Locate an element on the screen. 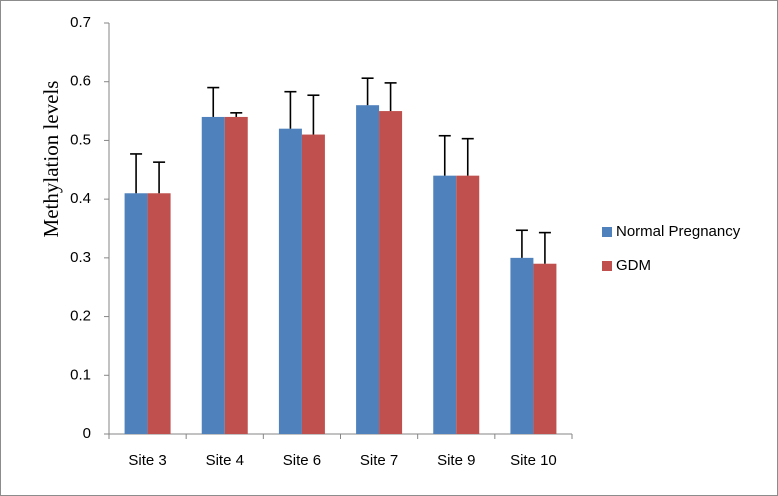  x-tick-label: Site 6 is located at coordinates (302, 460).